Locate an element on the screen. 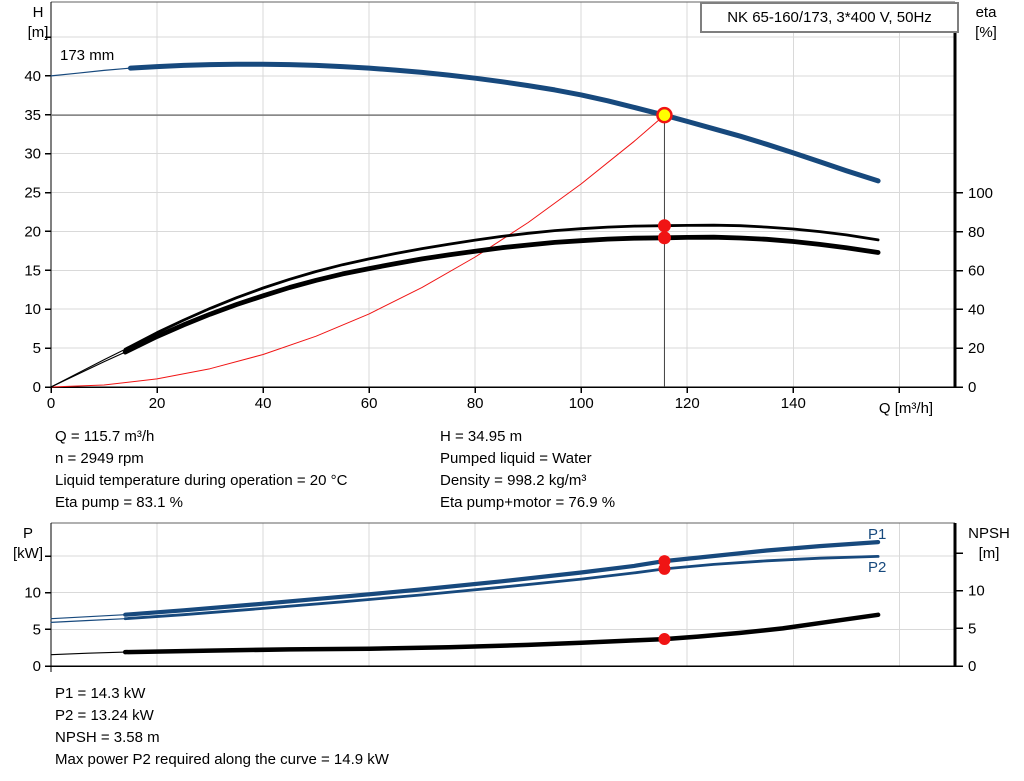 This screenshot has width=1024, height=781. npsh-point is located at coordinates (664, 639).